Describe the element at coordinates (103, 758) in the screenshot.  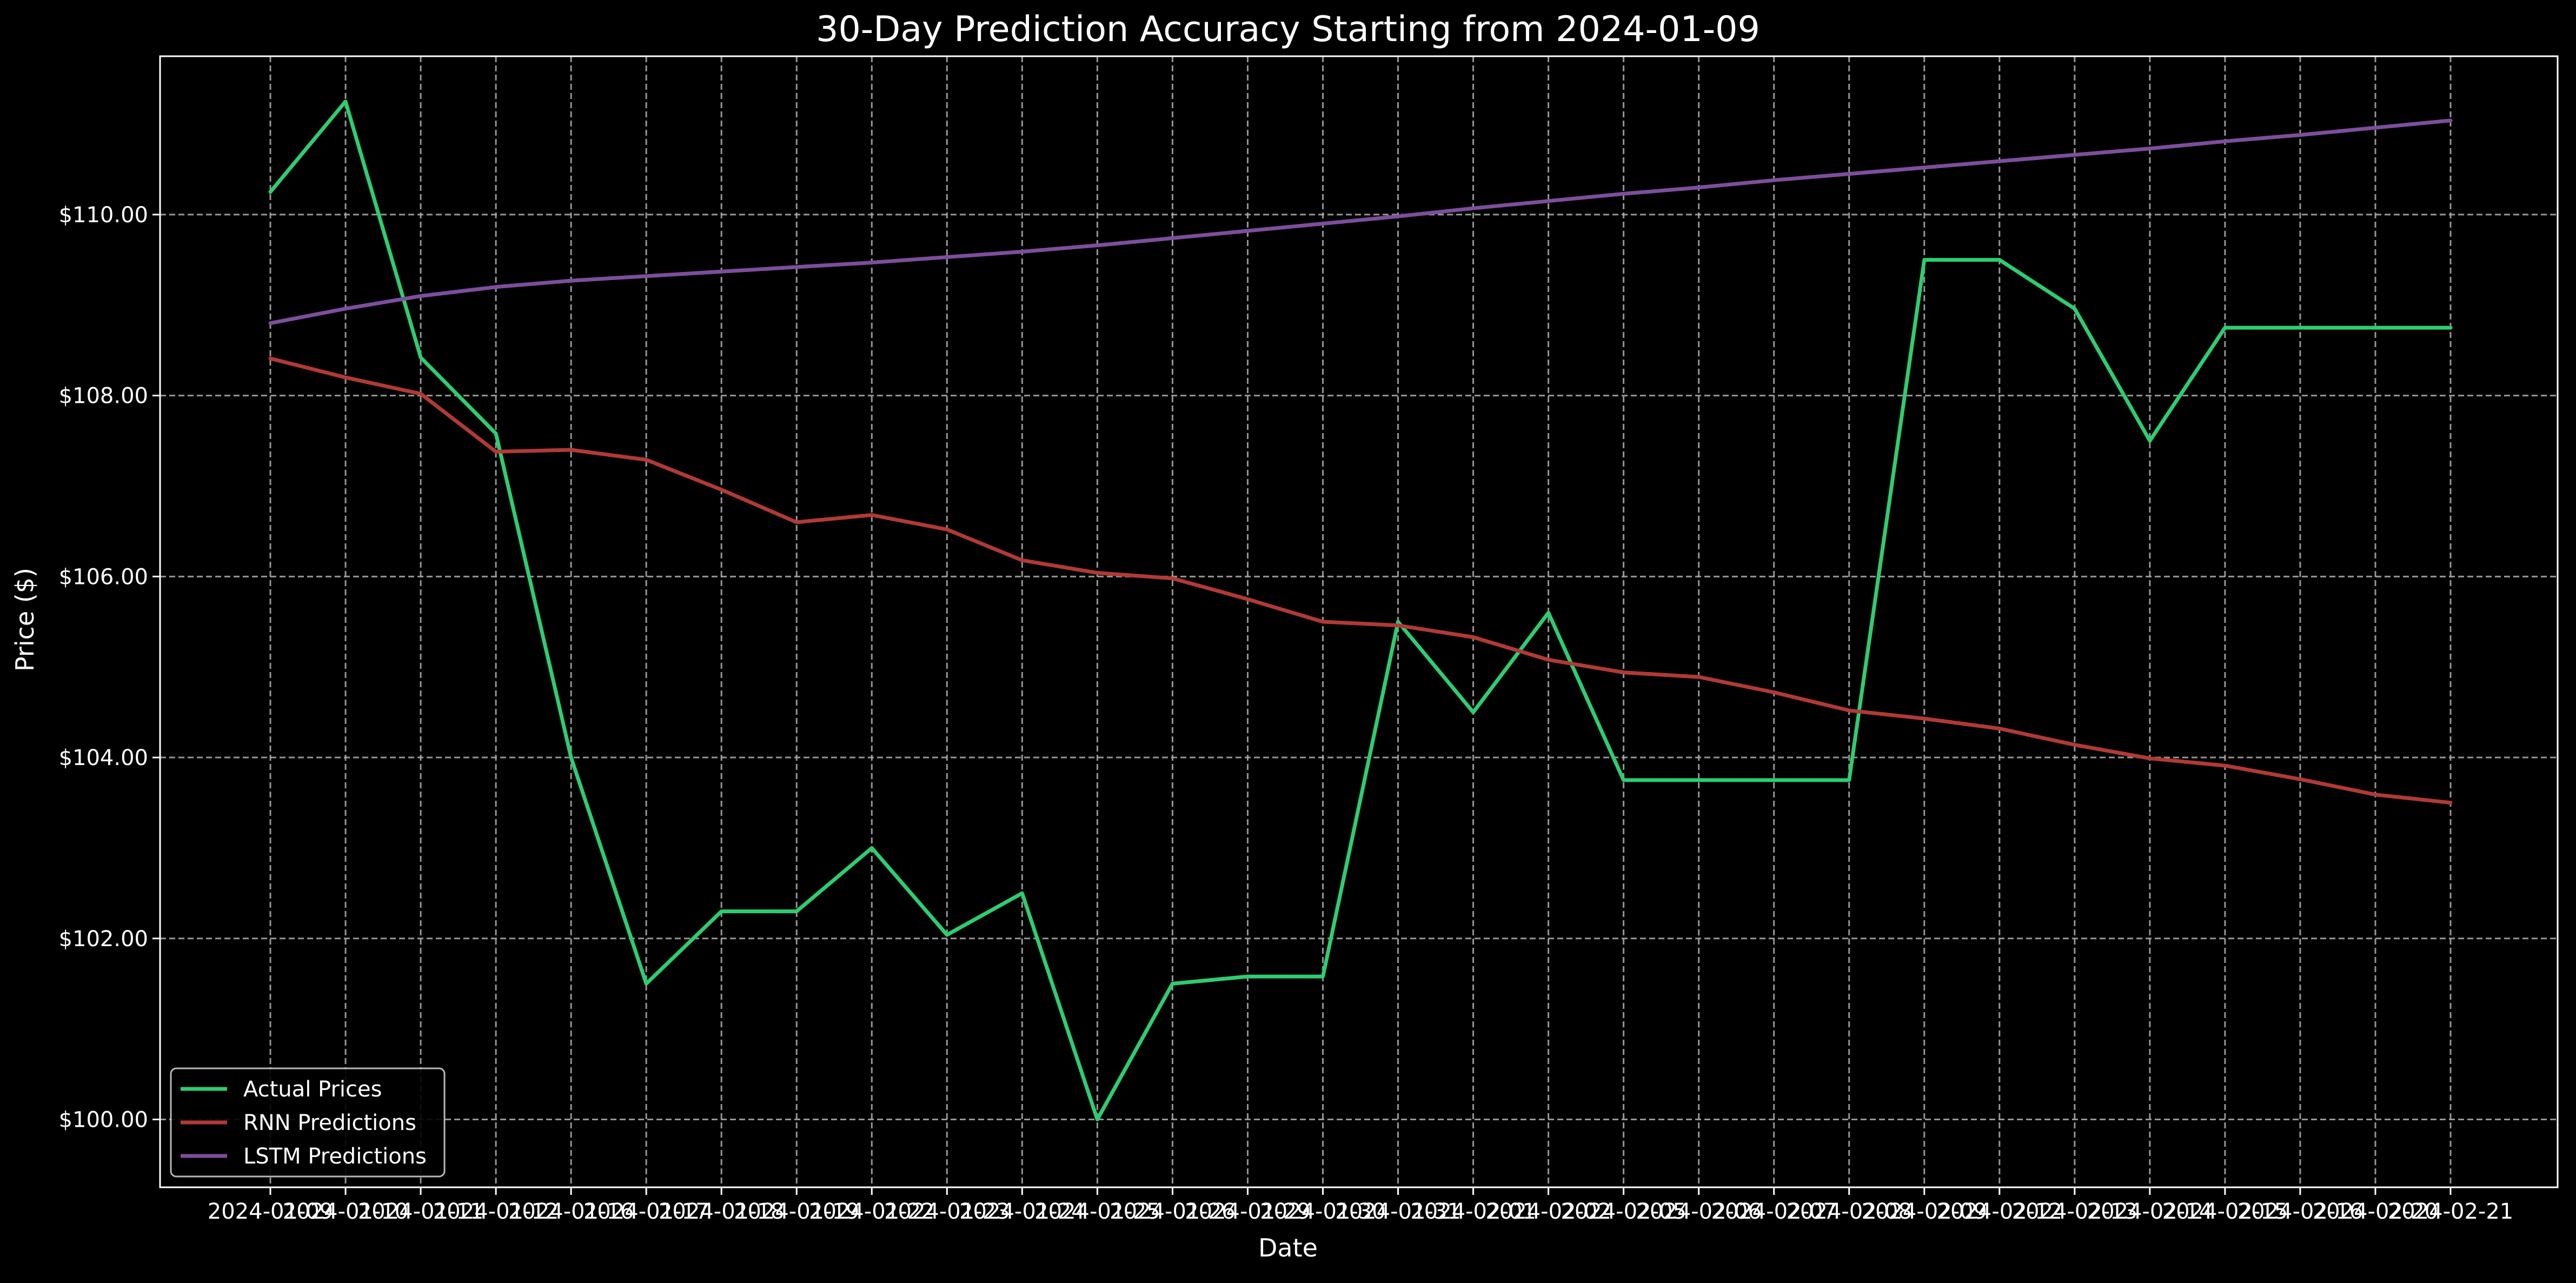
I see `y-tick-label: $104.00` at that location.